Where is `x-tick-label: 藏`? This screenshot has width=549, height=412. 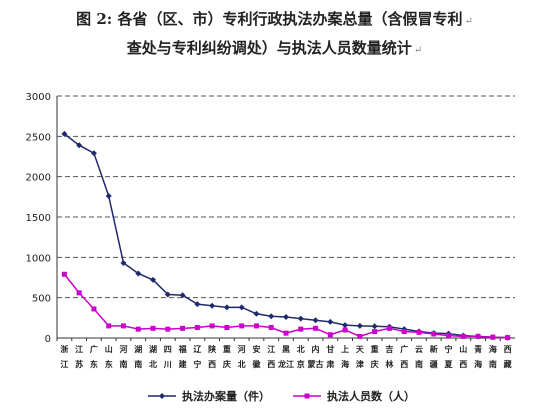 x-tick-label: 藏 is located at coordinates (508, 364).